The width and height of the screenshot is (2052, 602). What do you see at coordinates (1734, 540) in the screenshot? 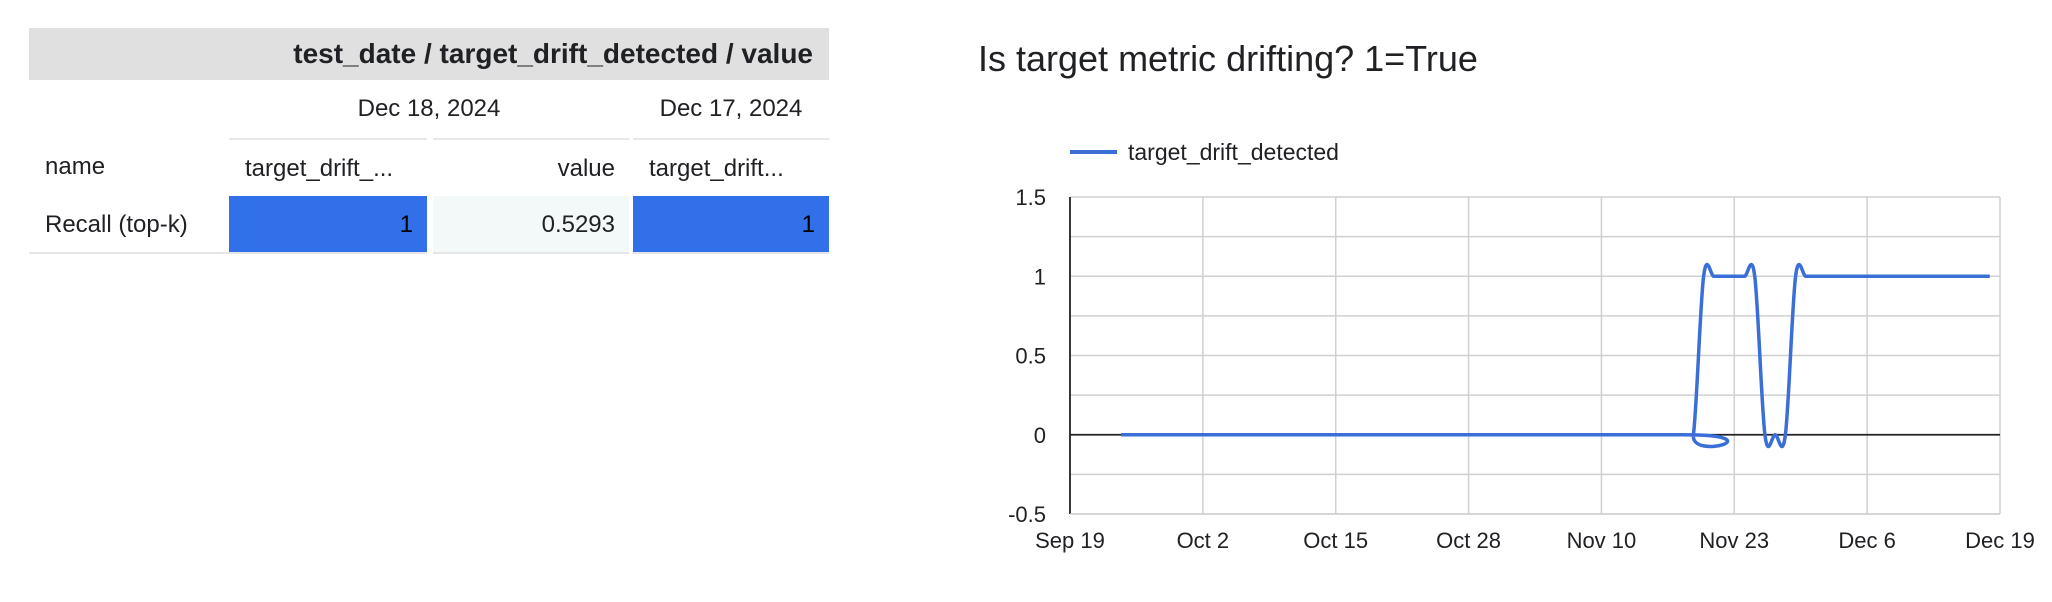
I see `x-tick-label: Nov 23` at bounding box center [1734, 540].